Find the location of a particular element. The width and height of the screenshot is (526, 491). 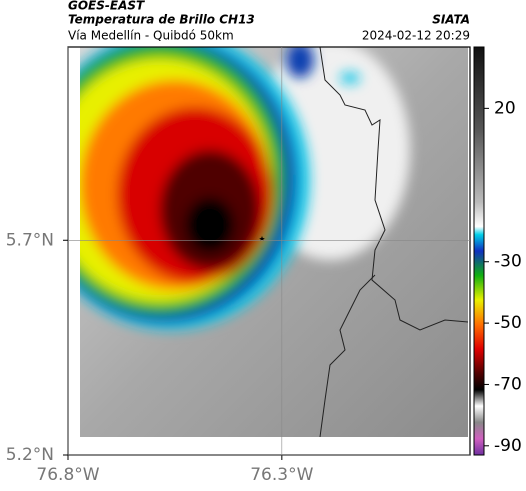

agency: SIATA is located at coordinates (451, 20).